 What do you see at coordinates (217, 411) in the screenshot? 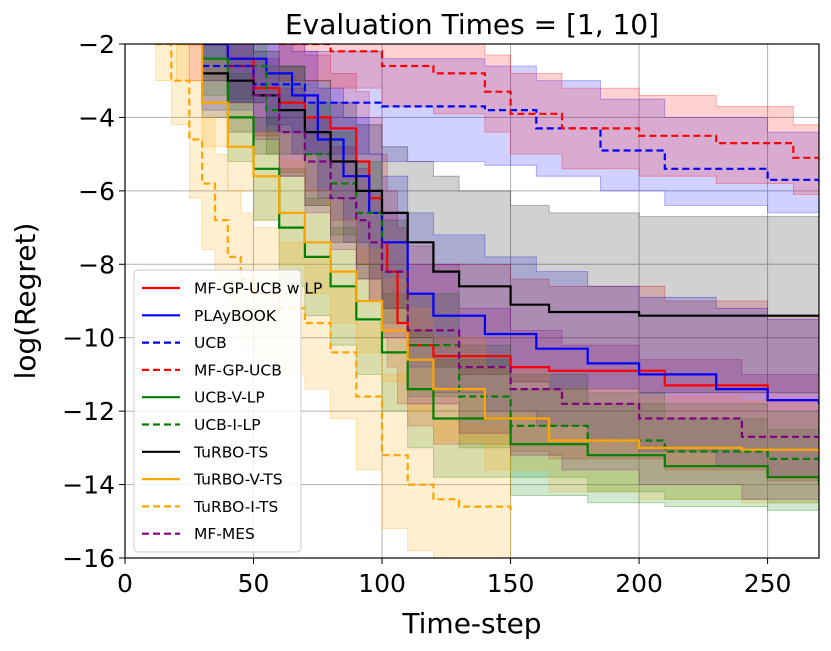
I see `legend-box` at bounding box center [217, 411].